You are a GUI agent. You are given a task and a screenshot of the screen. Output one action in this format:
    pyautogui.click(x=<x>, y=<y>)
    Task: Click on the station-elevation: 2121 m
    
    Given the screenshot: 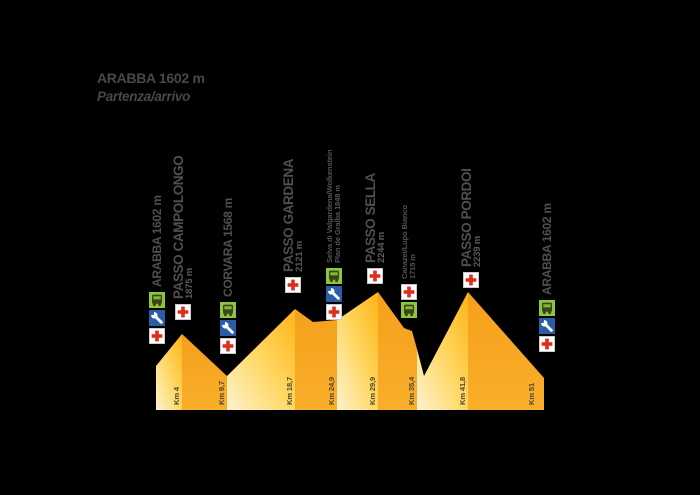 What is the action you would take?
    pyautogui.click(x=299, y=256)
    